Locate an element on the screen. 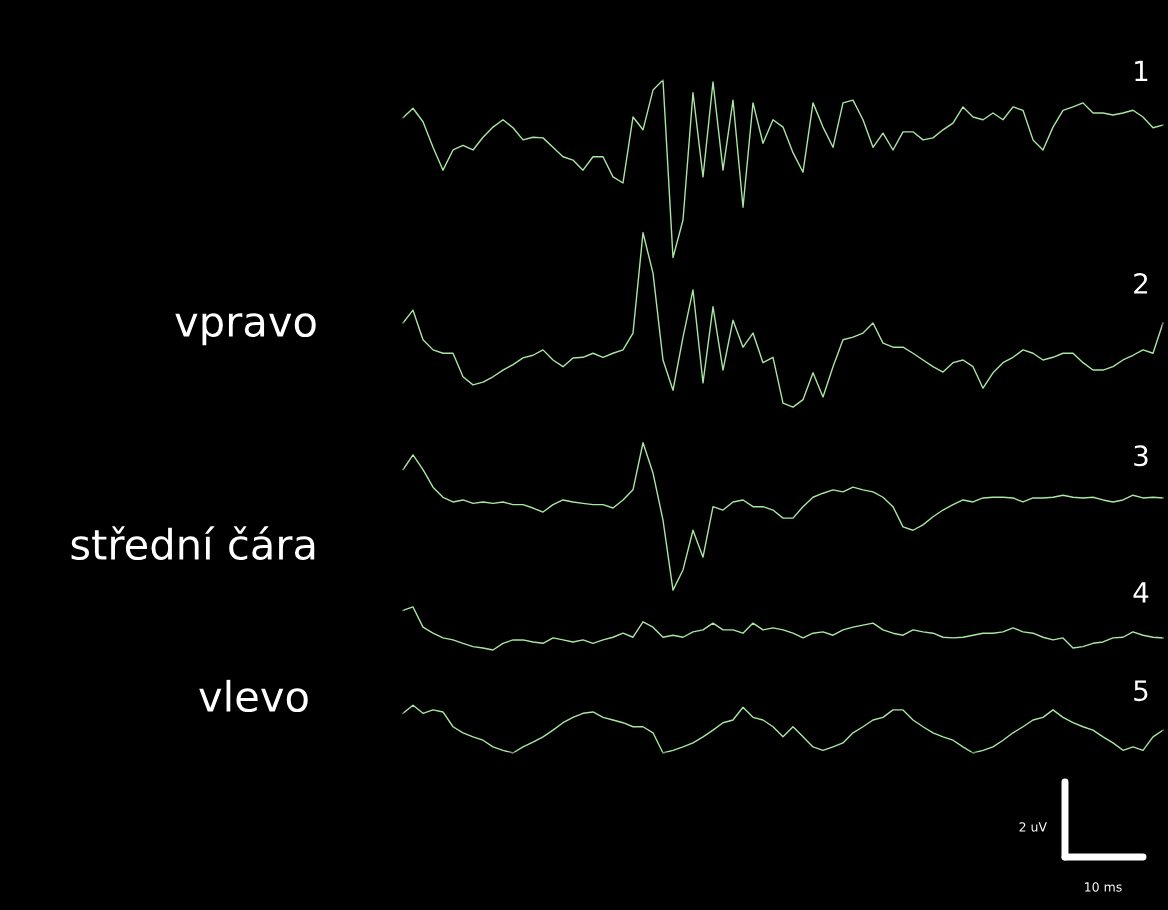 This screenshot has height=910, width=1168. text: vlevo is located at coordinates (253, 696).